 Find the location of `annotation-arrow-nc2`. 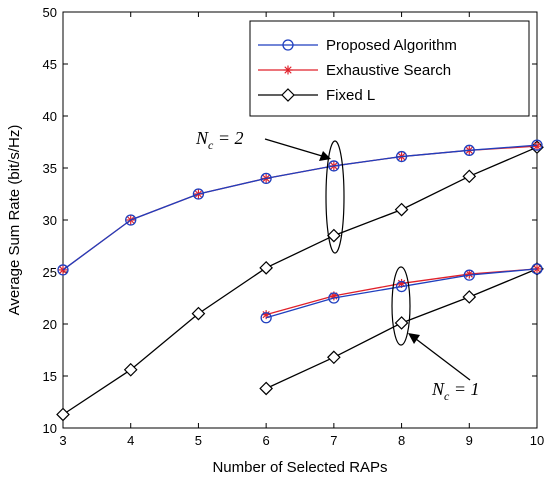

annotation-arrow-nc2 is located at coordinates (293, 147).